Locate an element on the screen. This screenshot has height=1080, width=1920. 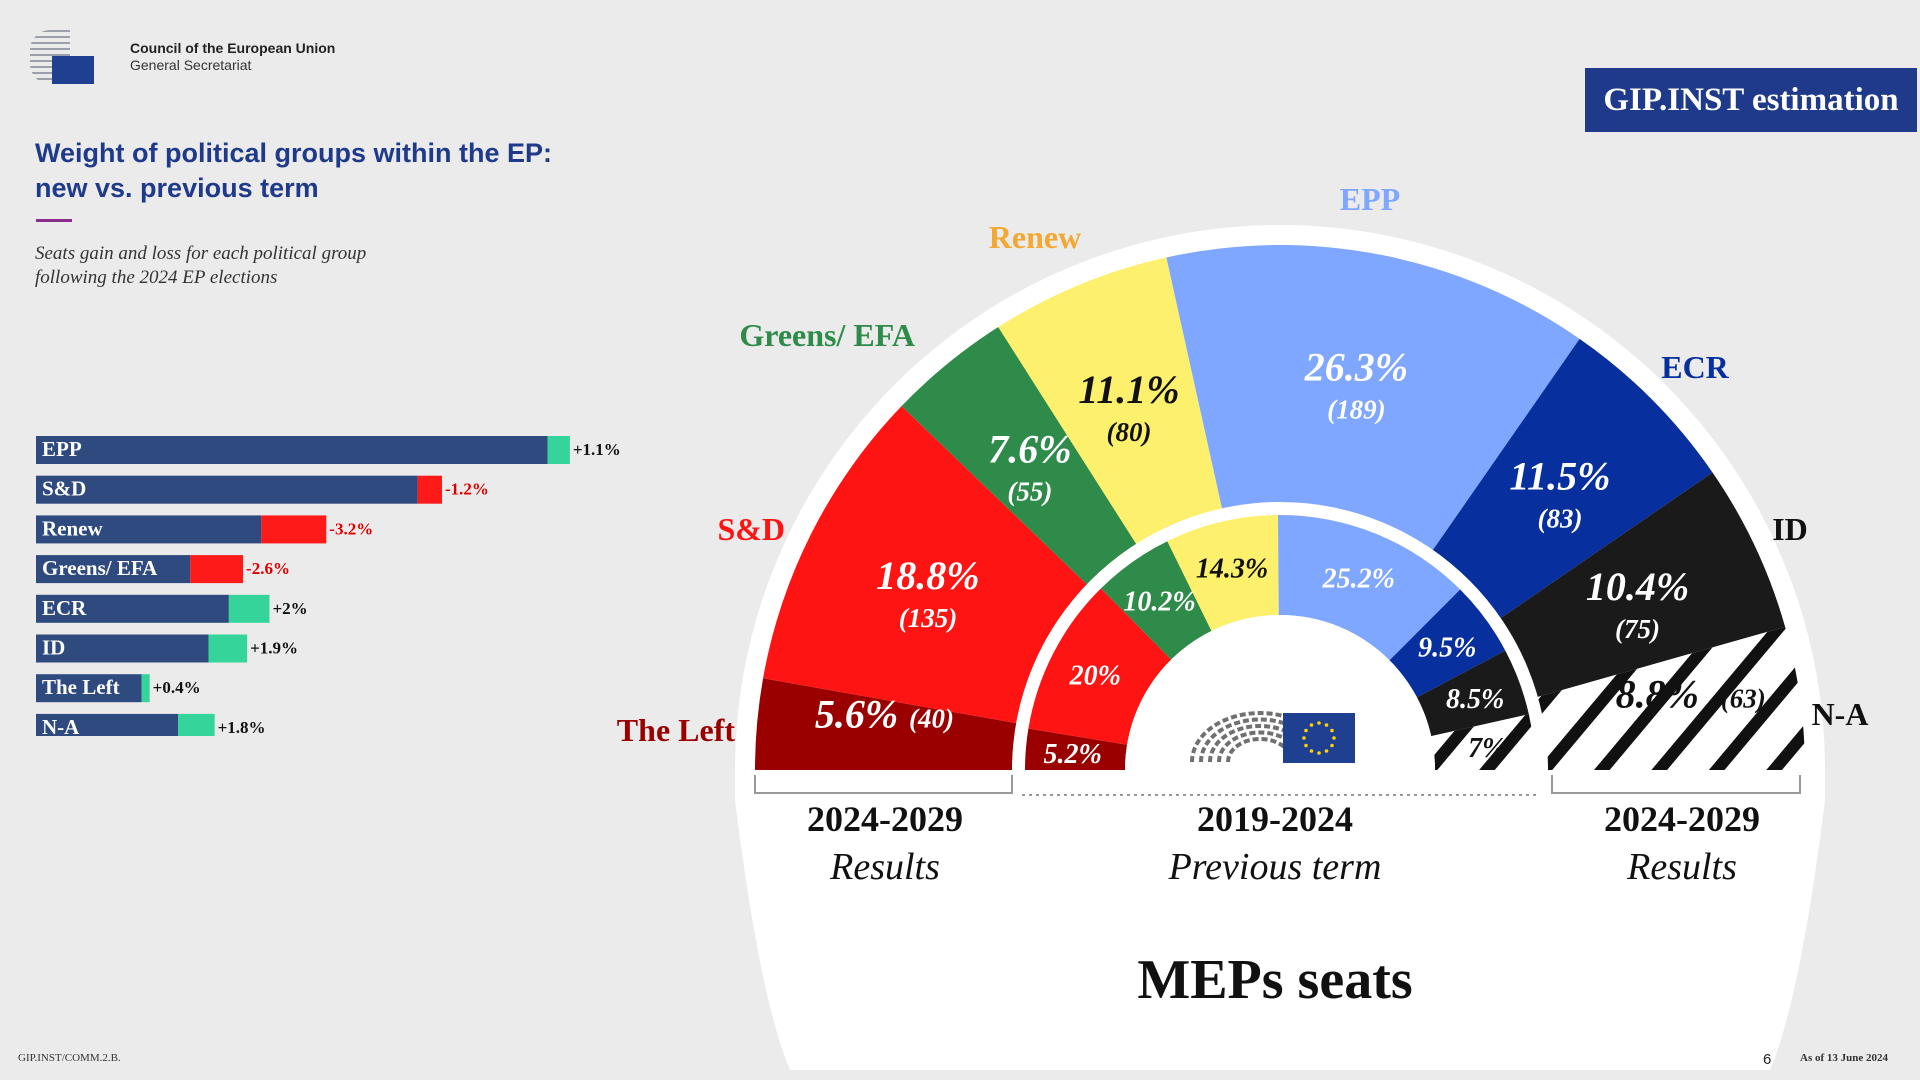
inner-segment-s-d is located at coordinates (1100, 666).